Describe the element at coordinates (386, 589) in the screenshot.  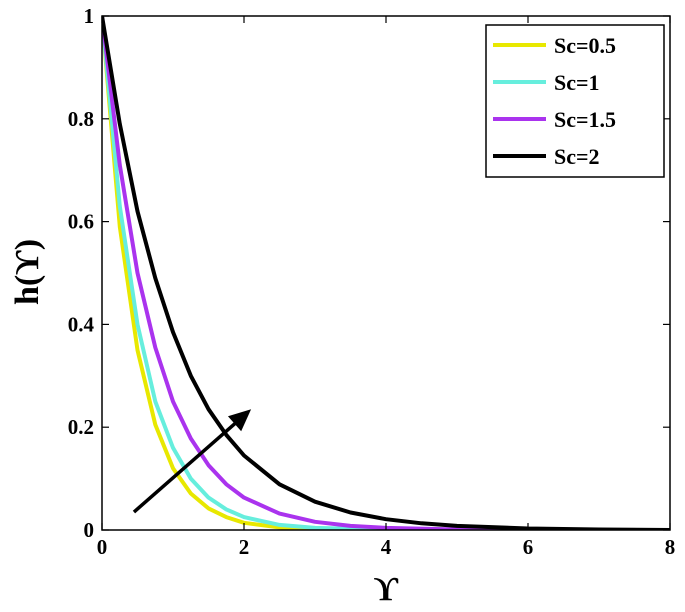
I see `x-axis-label: ϒ` at that location.